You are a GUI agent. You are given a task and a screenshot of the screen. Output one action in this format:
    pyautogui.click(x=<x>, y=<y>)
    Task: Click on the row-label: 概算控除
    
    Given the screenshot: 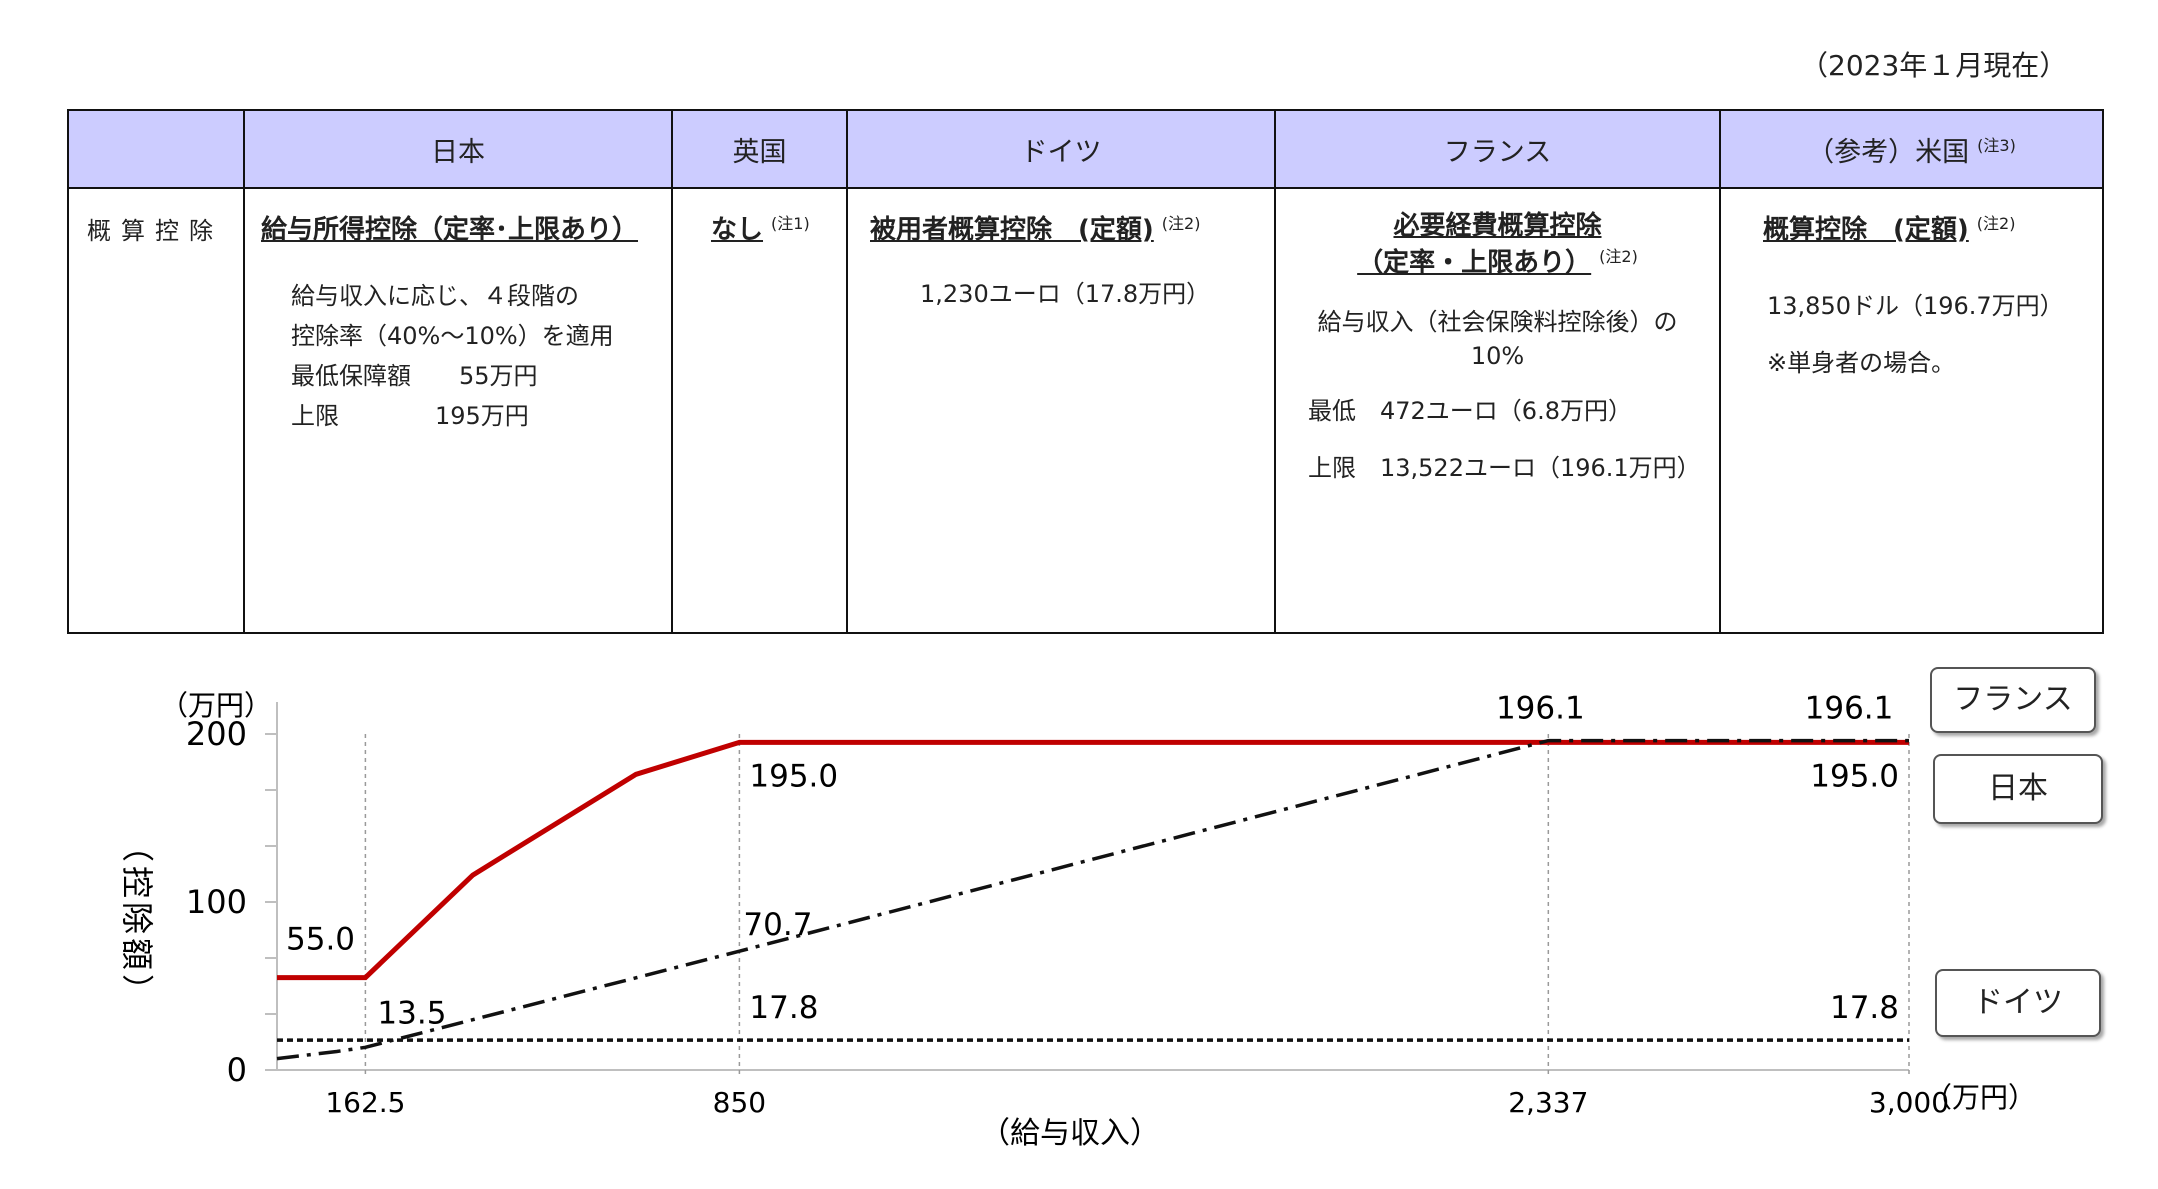 What is the action you would take?
    pyautogui.click(x=156, y=410)
    